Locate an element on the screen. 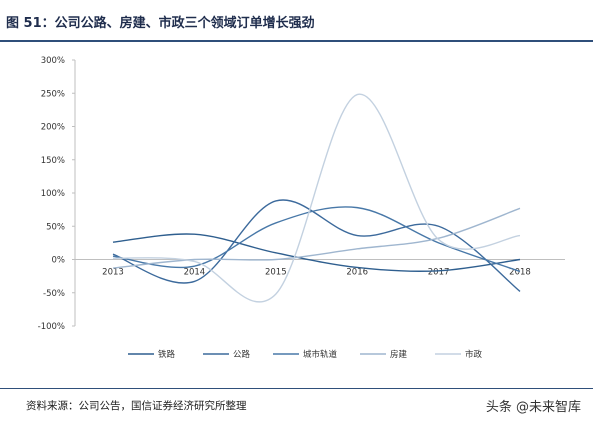 The image size is (593, 422). y-tick-label: 250% is located at coordinates (53, 94).